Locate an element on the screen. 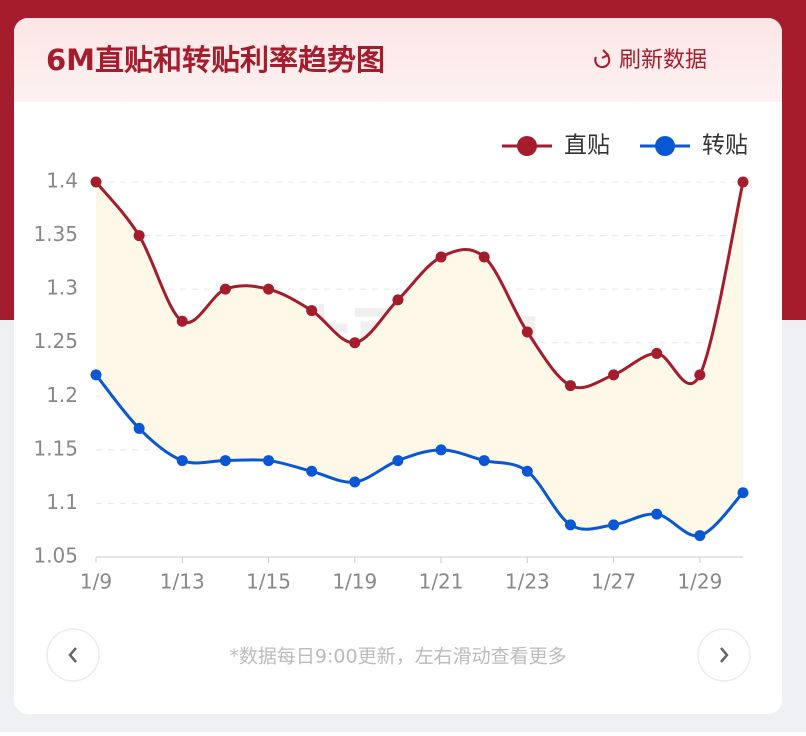 The image size is (806, 736). y-tick-label: 1.15 is located at coordinates (55, 448).